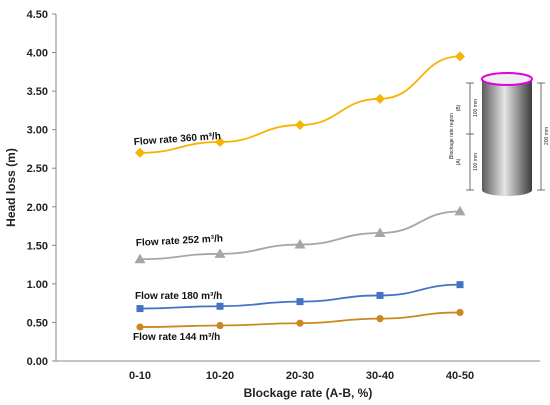 This screenshot has width=550, height=405. What do you see at coordinates (300, 234) in the screenshot?
I see `series-1: Flow rate 252 m³/h` at bounding box center [300, 234].